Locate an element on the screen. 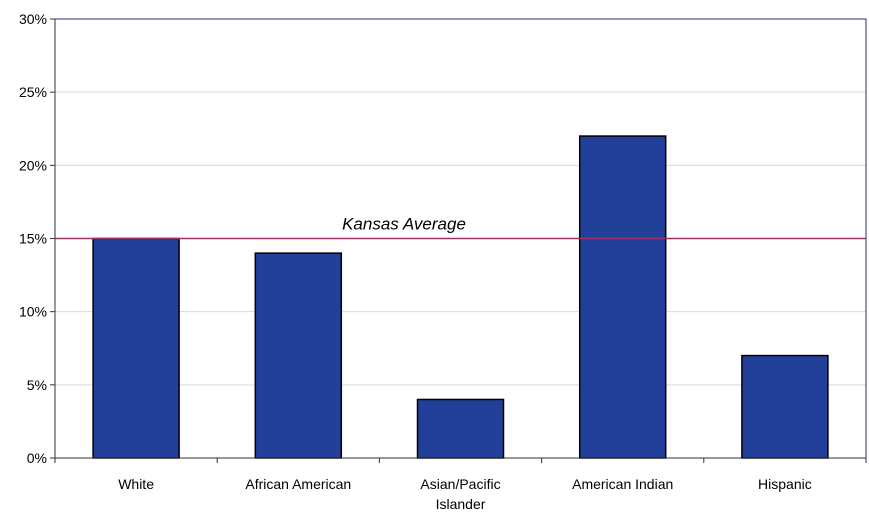 Image resolution: width=869 pixels, height=512 pixels. y-tick-label: 20% is located at coordinates (33, 165).